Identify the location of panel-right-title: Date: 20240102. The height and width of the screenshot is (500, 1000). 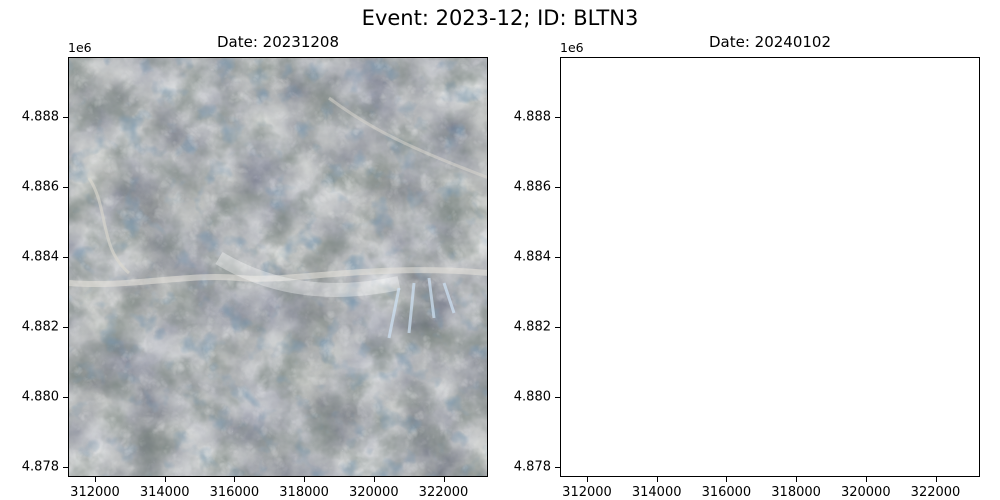
(770, 42).